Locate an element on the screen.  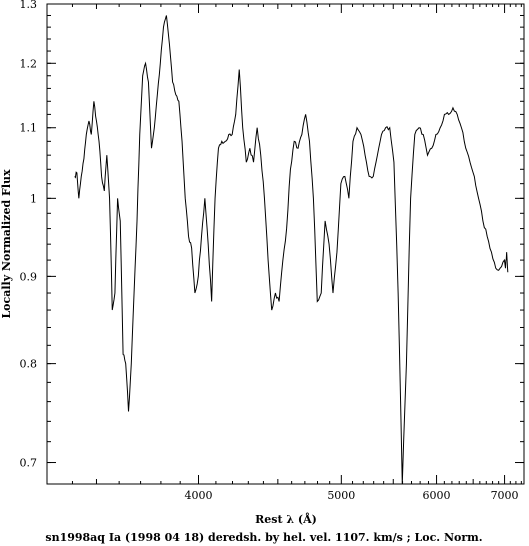
y-tick-label: 1 is located at coordinates (33, 198).